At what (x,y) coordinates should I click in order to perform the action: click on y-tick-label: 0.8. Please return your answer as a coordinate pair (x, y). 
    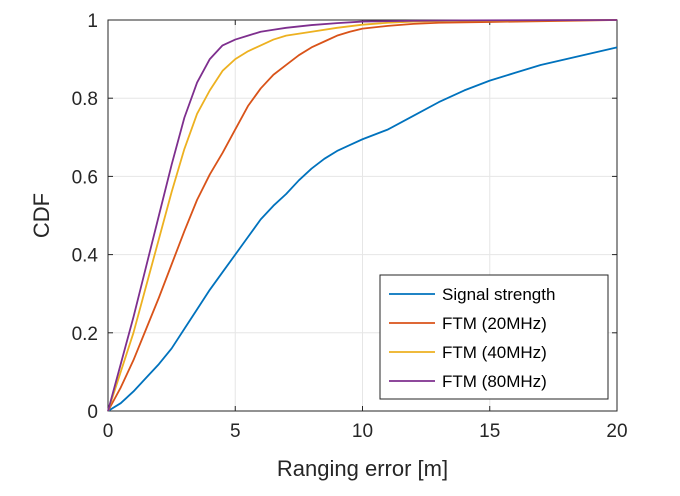
    Looking at the image, I should click on (85, 99).